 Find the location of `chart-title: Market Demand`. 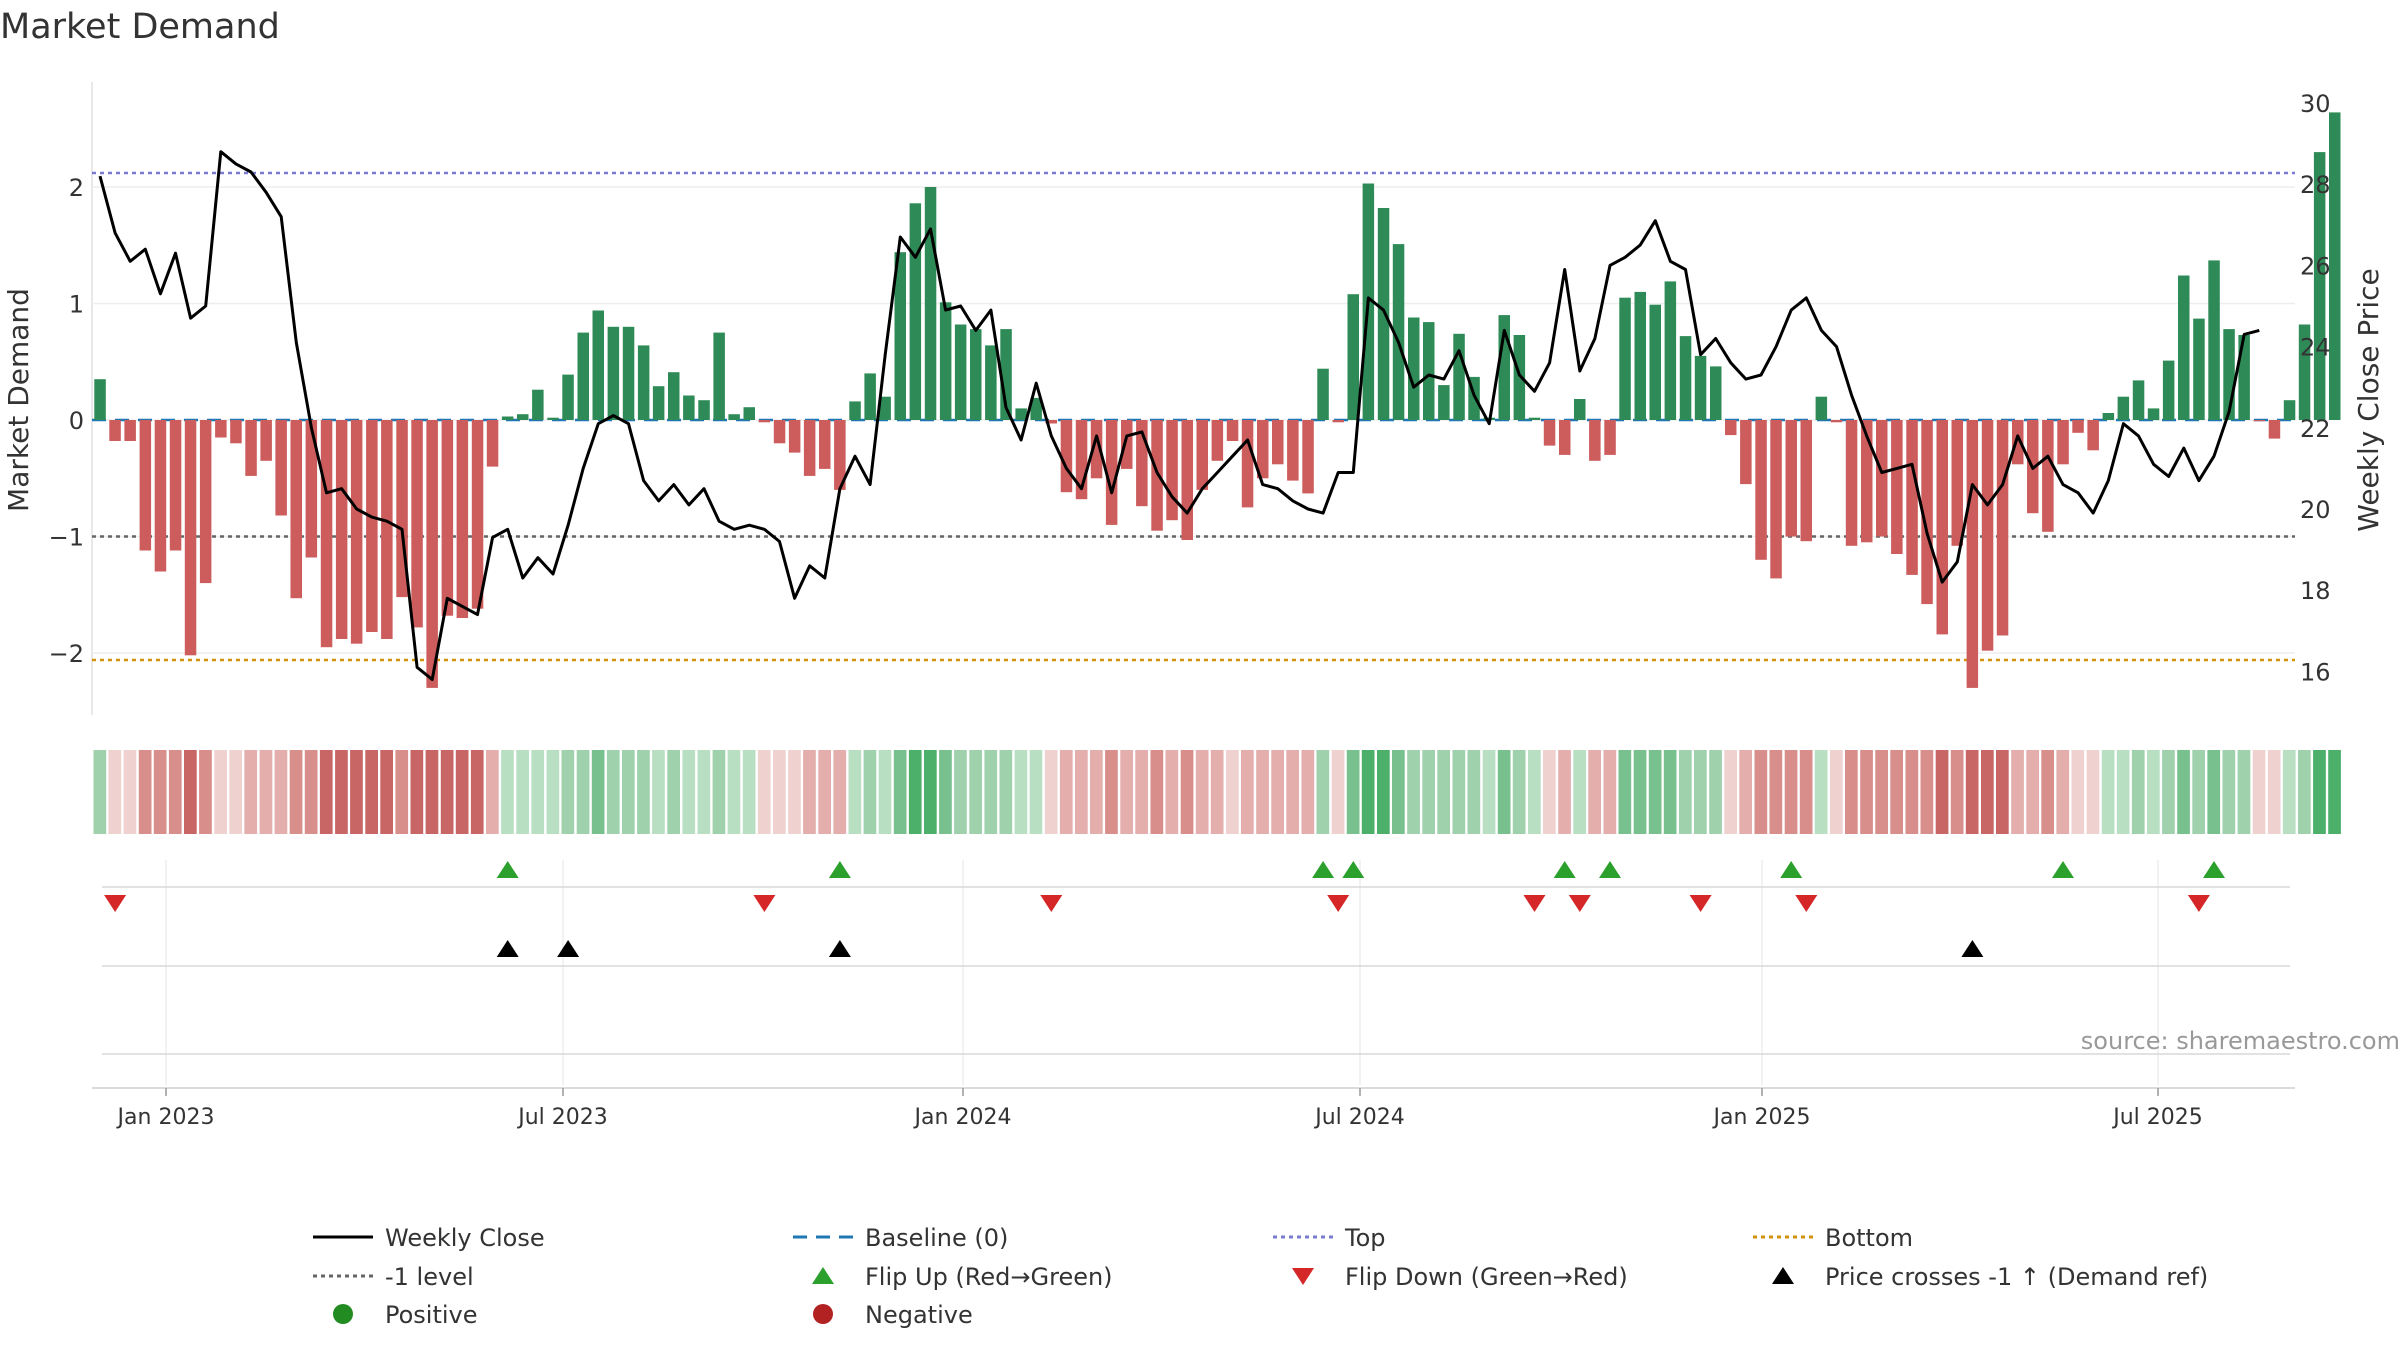

chart-title: Market Demand is located at coordinates (140, 27).